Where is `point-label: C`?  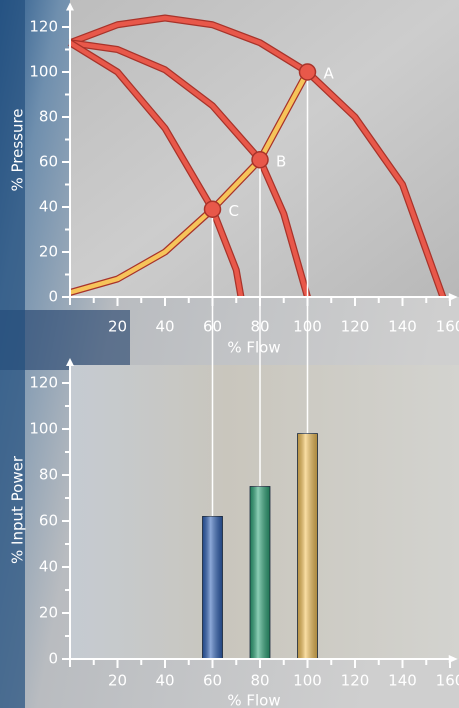
point-label: C is located at coordinates (234, 211).